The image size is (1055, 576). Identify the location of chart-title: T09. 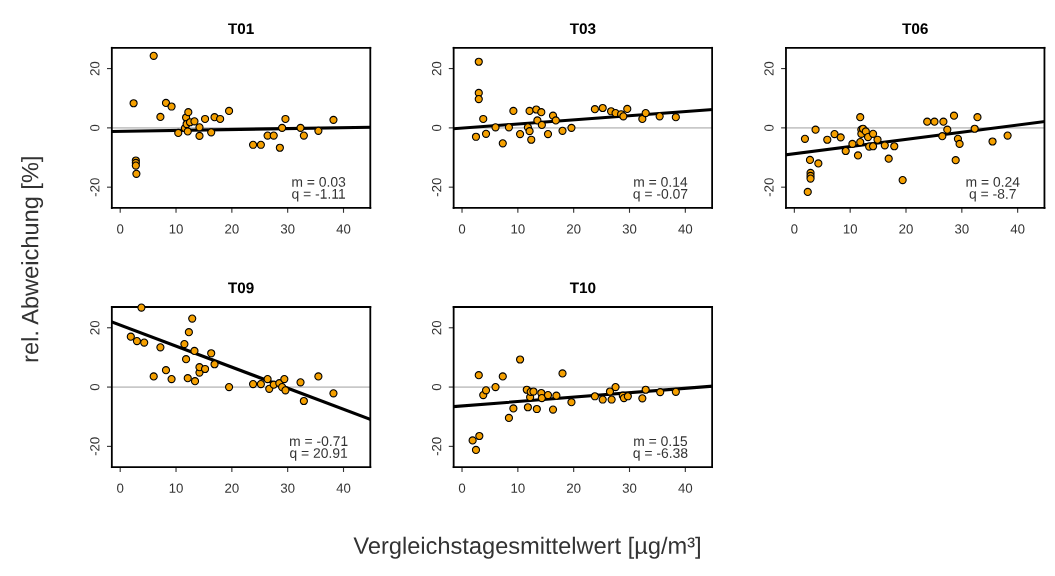
(241, 288).